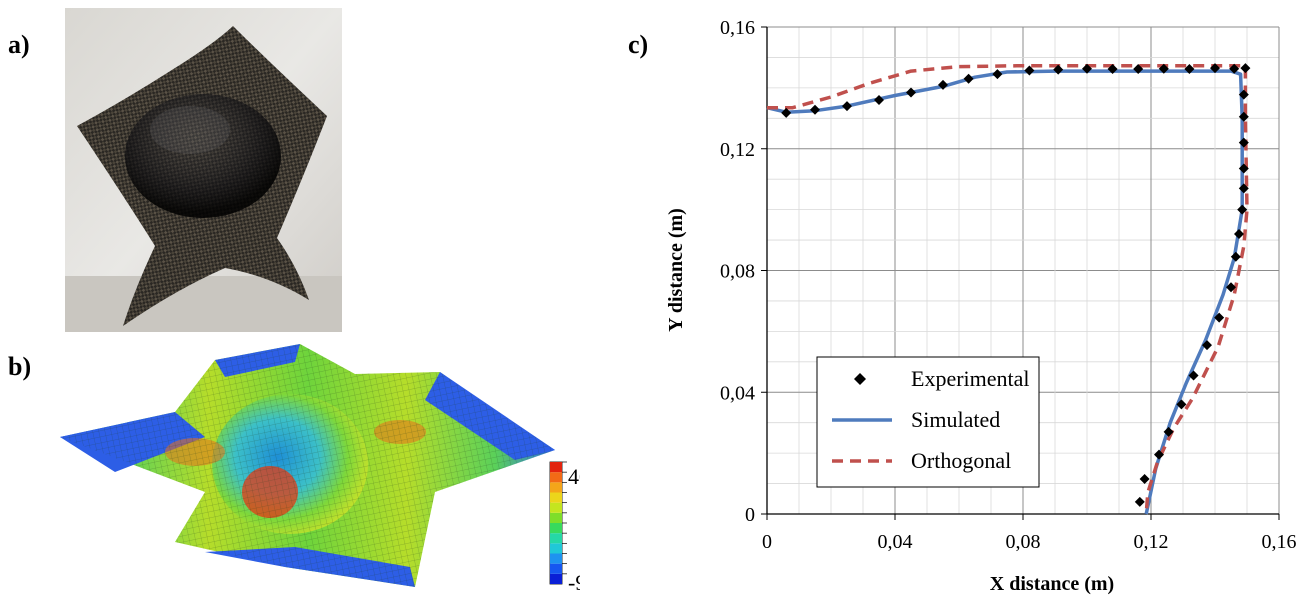  What do you see at coordinates (564, 528) in the screenshot?
I see `color-scale-legend: 40° -9°` at bounding box center [564, 528].